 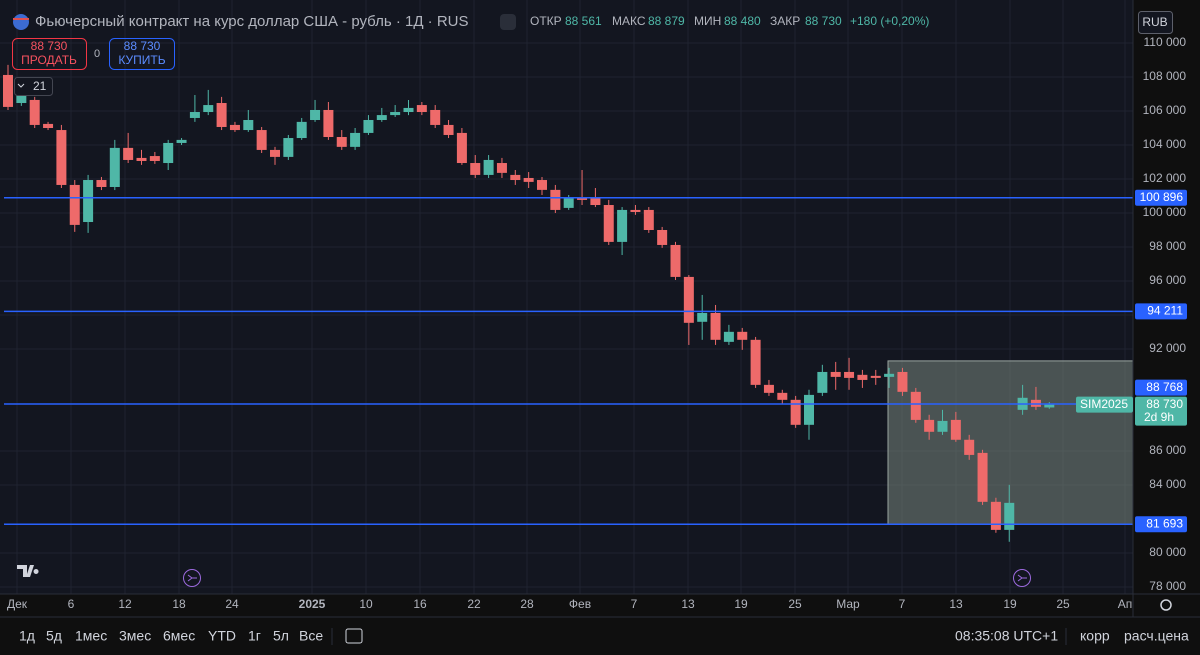 I want to click on x-tick-label: 16, so click(x=420, y=604).